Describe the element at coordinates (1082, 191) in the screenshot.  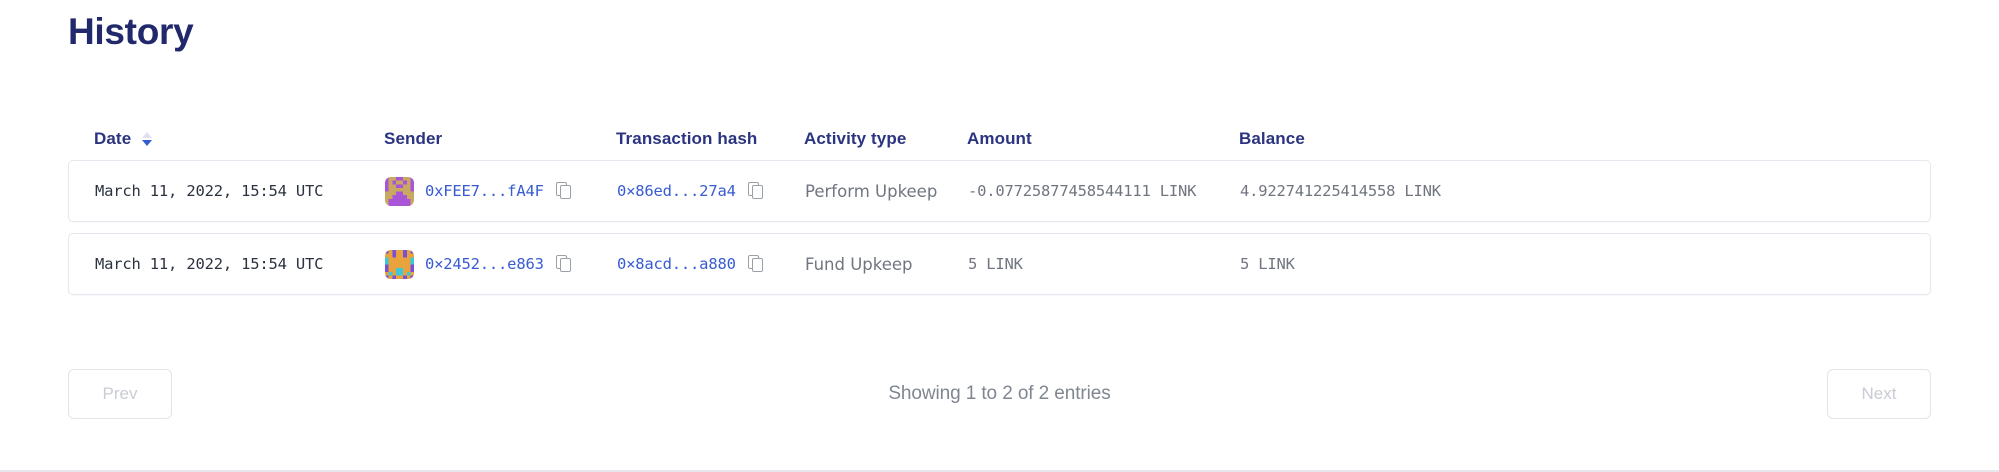
I see `cell-amount: -0.07725877458544111 LINK` at that location.